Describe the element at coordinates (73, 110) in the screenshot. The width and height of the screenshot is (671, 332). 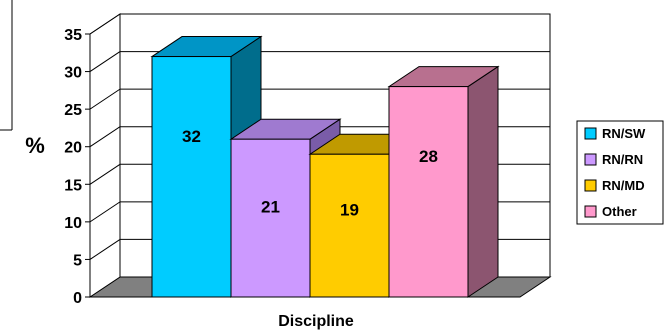
I see `y-tick-label: 25` at that location.